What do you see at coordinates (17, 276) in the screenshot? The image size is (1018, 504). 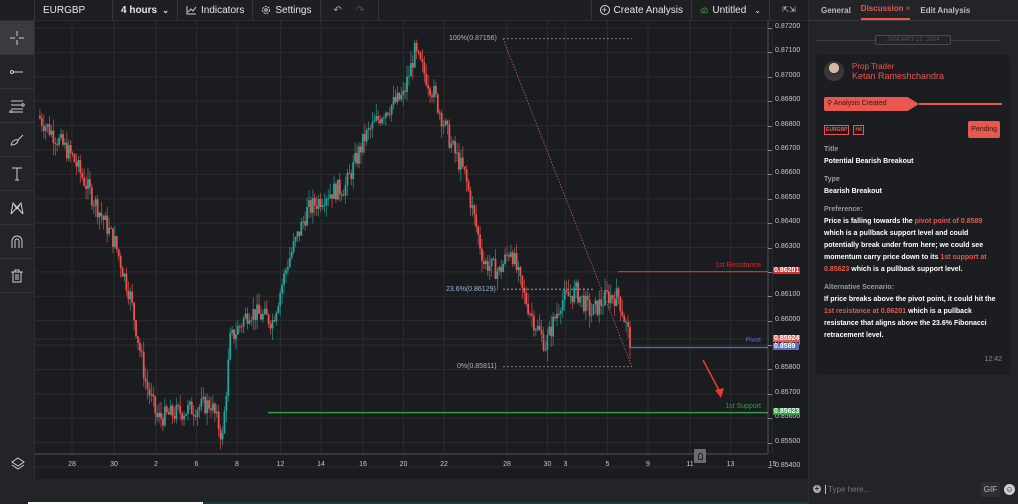 I see `delete-tool` at bounding box center [17, 276].